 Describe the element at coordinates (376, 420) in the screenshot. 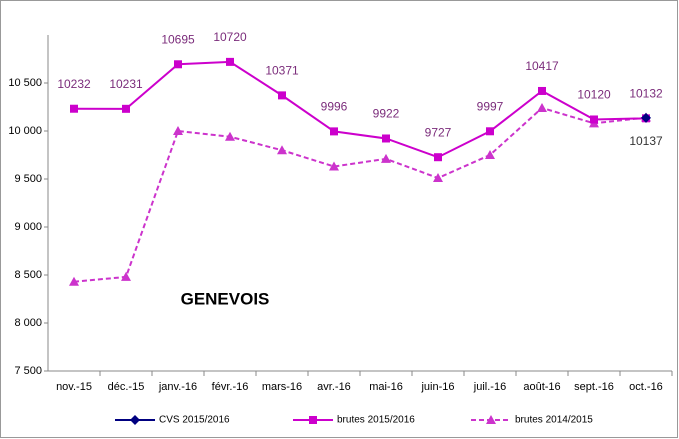

I see `legend-label: brutes 2015/2016` at that location.